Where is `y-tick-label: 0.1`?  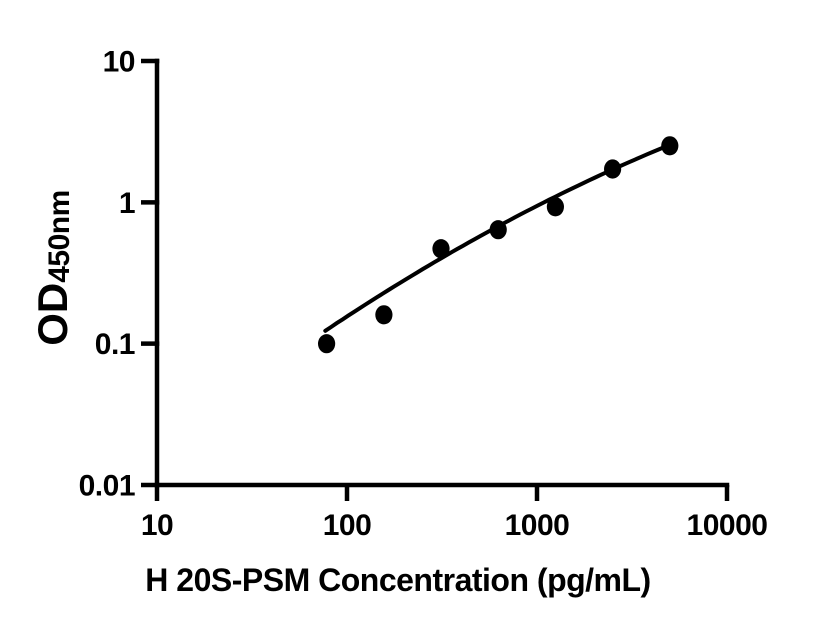
y-tick-label: 0.1 is located at coordinates (115, 344).